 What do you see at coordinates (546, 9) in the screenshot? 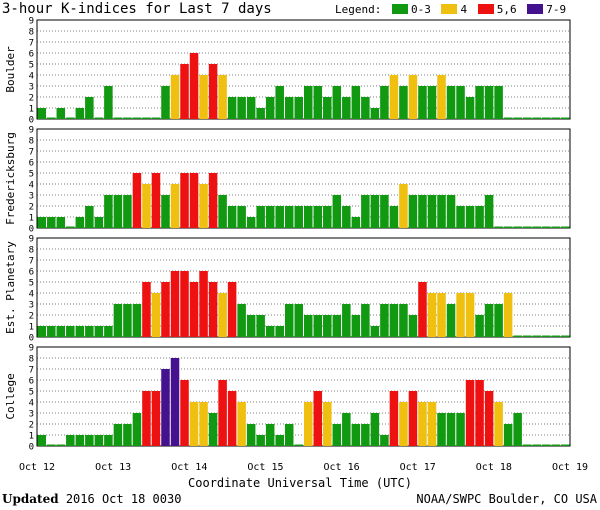
I see `legend-item-7-9: 7-9` at bounding box center [546, 9].